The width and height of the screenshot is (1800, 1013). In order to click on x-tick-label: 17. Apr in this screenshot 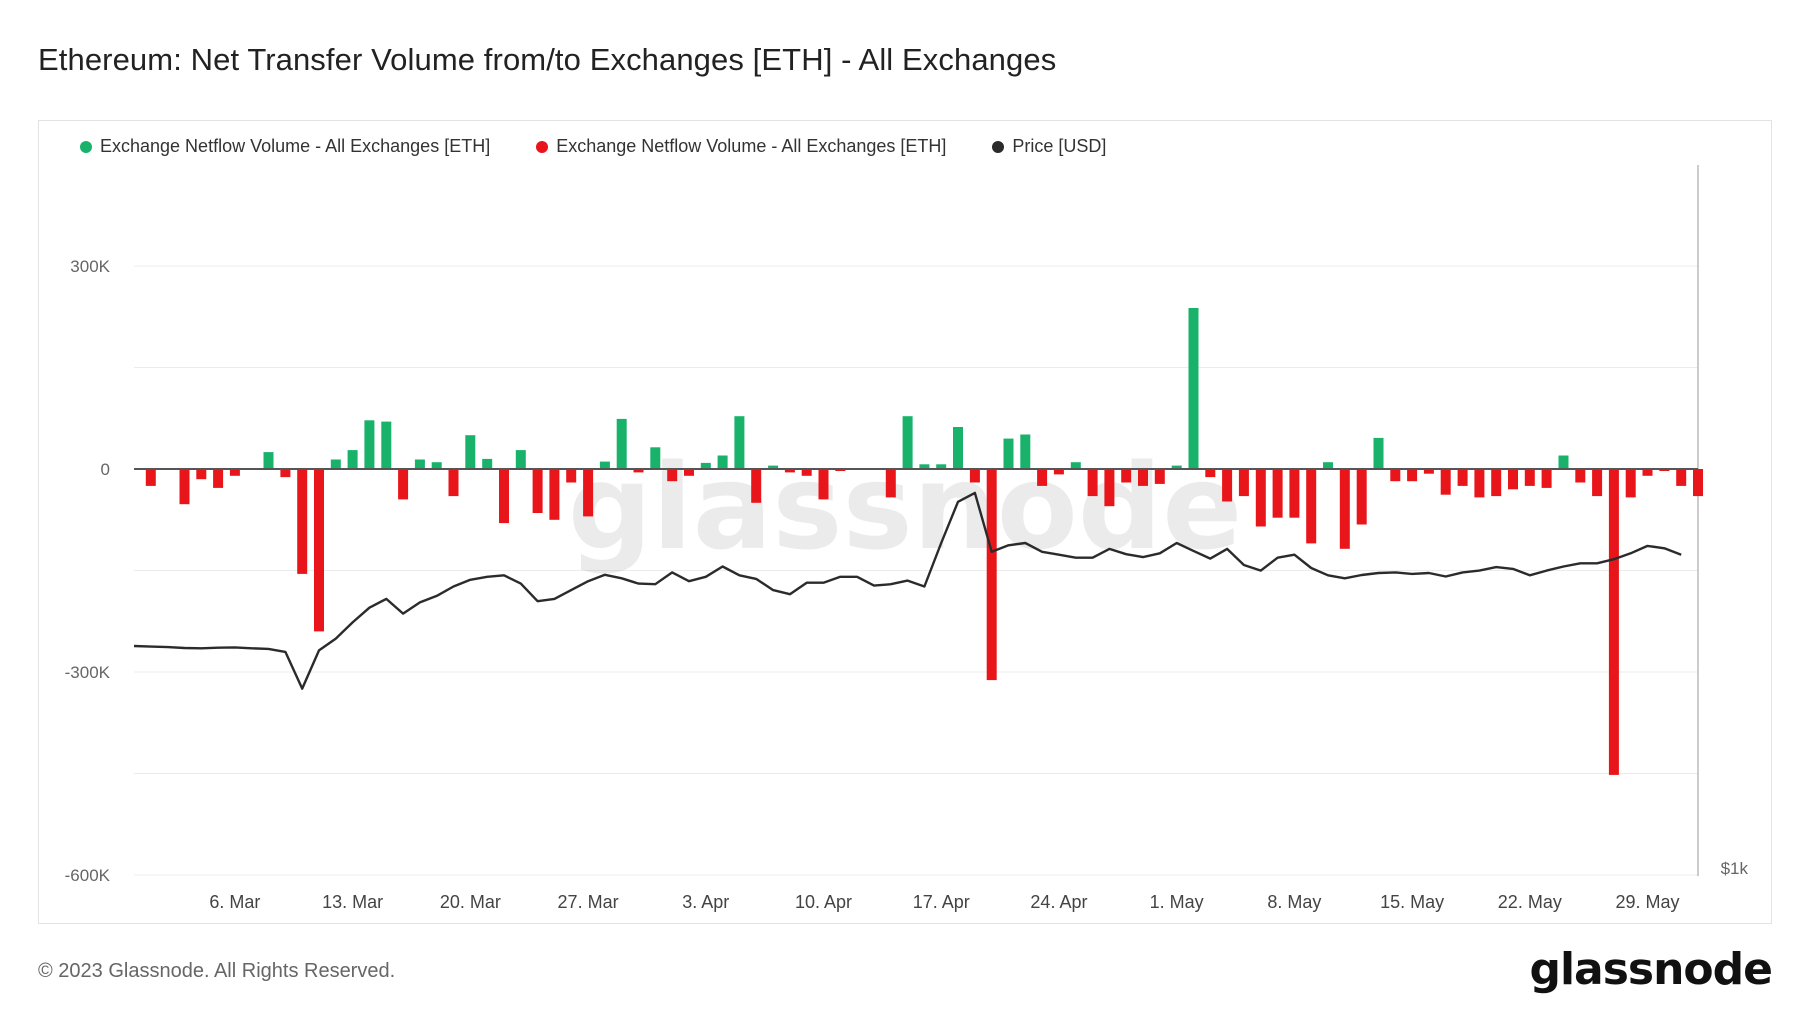, I will do `click(941, 902)`.